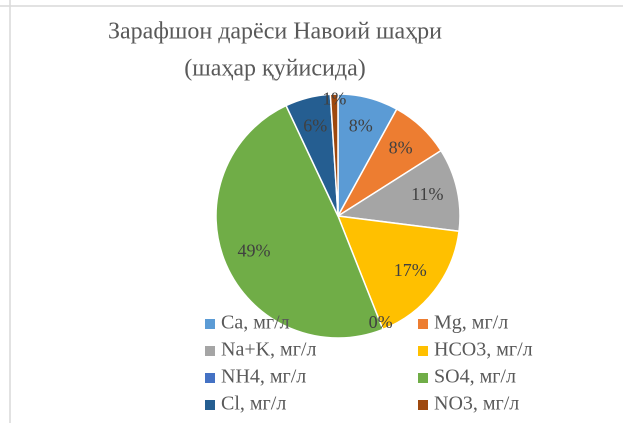 The image size is (623, 423). I want to click on legend-label: Mg, мг/л, so click(471, 323).